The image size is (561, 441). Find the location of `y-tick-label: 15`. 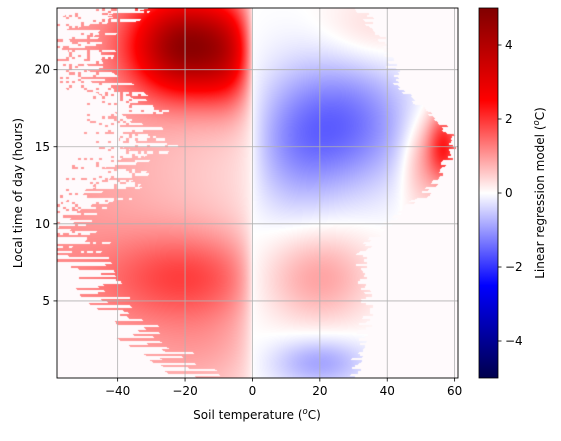

y-tick-label: 15 is located at coordinates (42, 147).